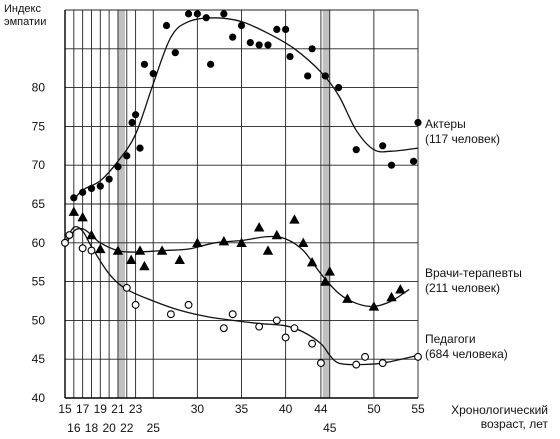  Describe the element at coordinates (237, 267) in the screenshot. I see `series-curve` at that location.